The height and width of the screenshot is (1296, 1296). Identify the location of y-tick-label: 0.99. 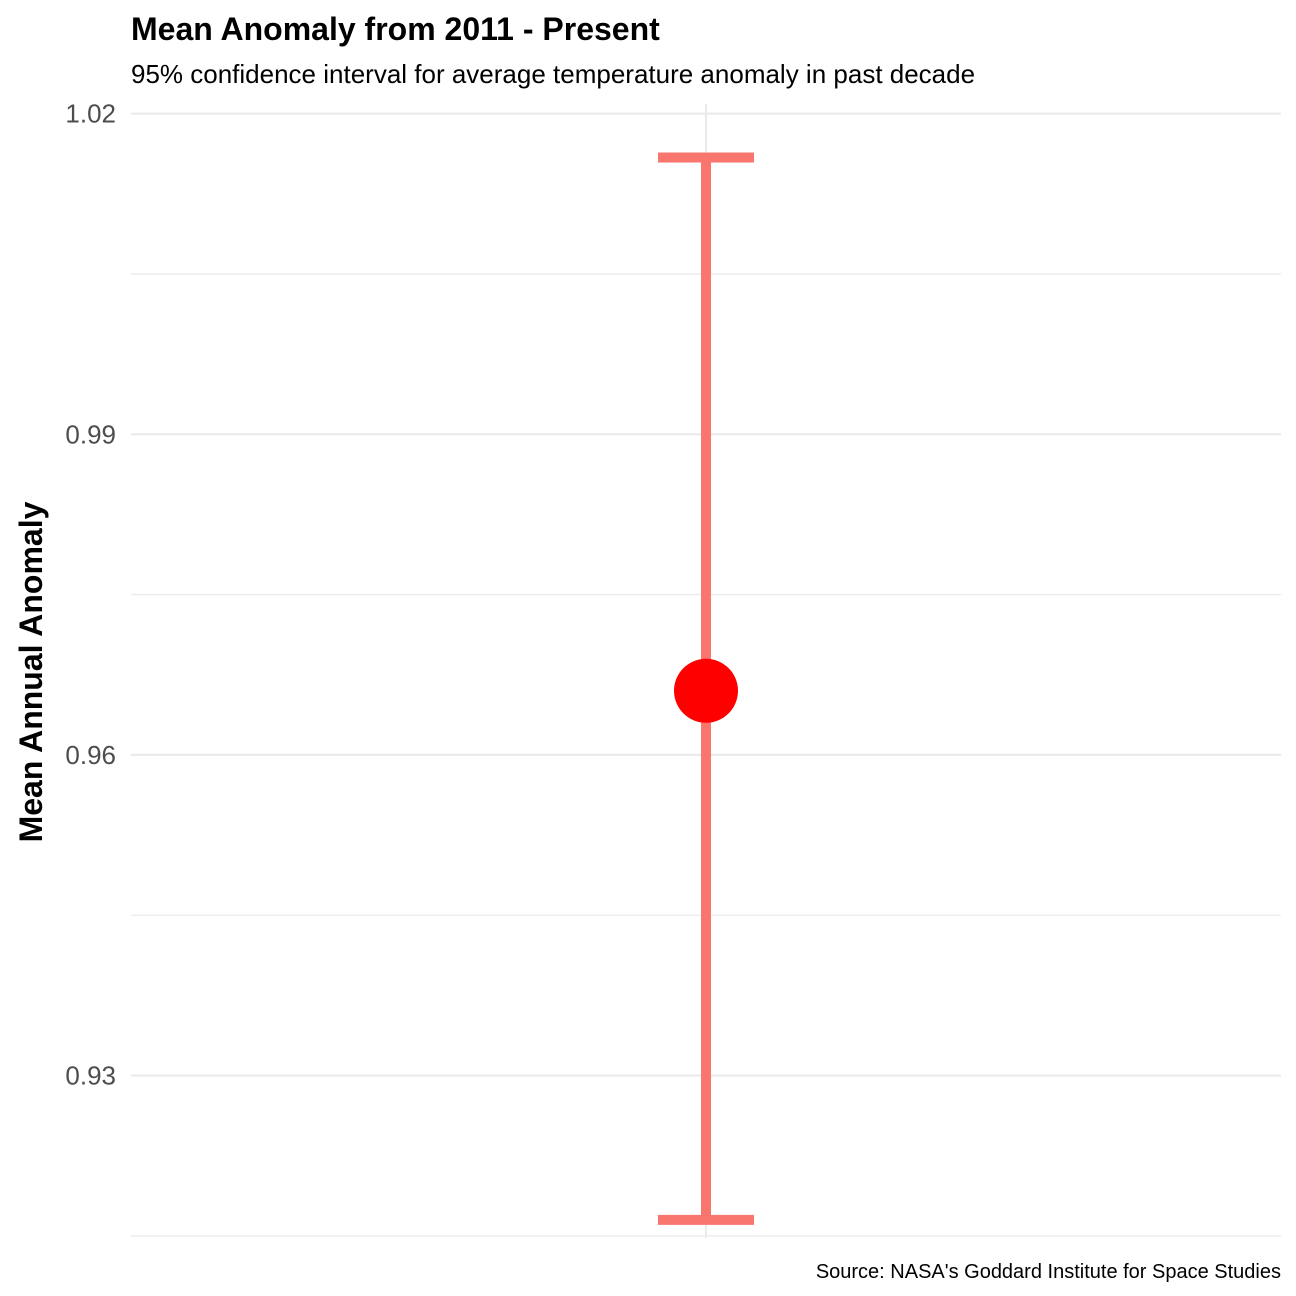
(90, 434).